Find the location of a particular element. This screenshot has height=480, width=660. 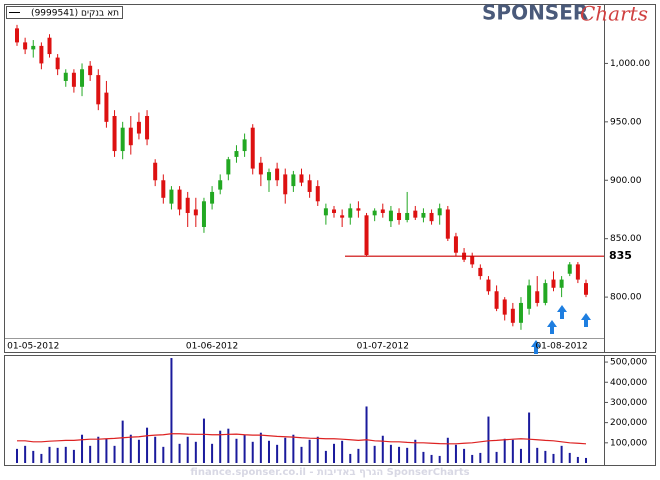

y-tick-label: 950.00 is located at coordinates (626, 122).